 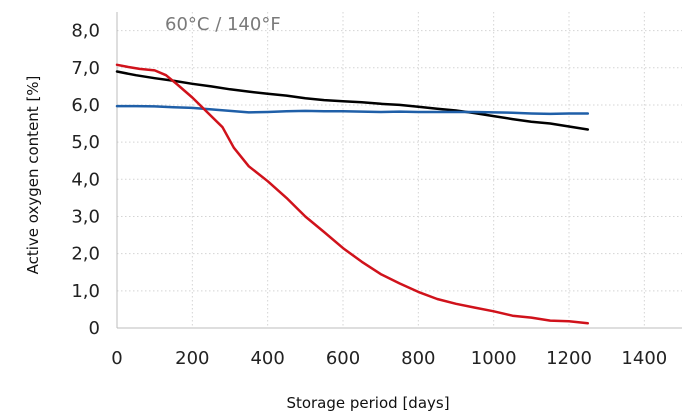 What do you see at coordinates (94, 328) in the screenshot?
I see `y-tick-label: 0` at bounding box center [94, 328].